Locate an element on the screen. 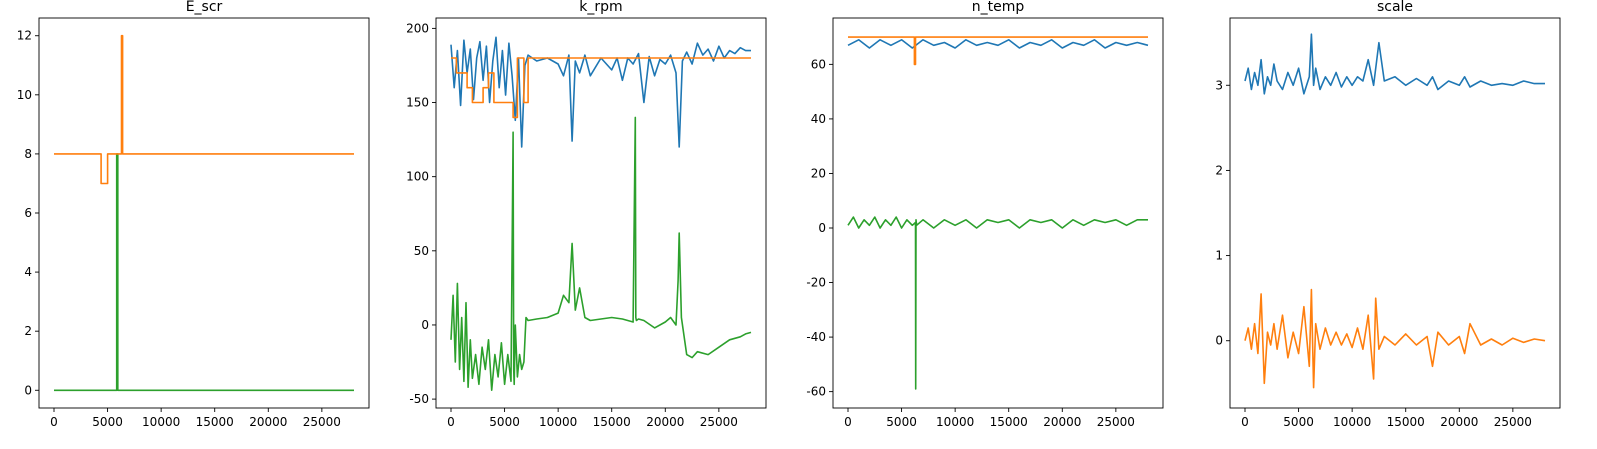 This screenshot has width=1597, height=449. y-tick-label: 12 is located at coordinates (24, 36).